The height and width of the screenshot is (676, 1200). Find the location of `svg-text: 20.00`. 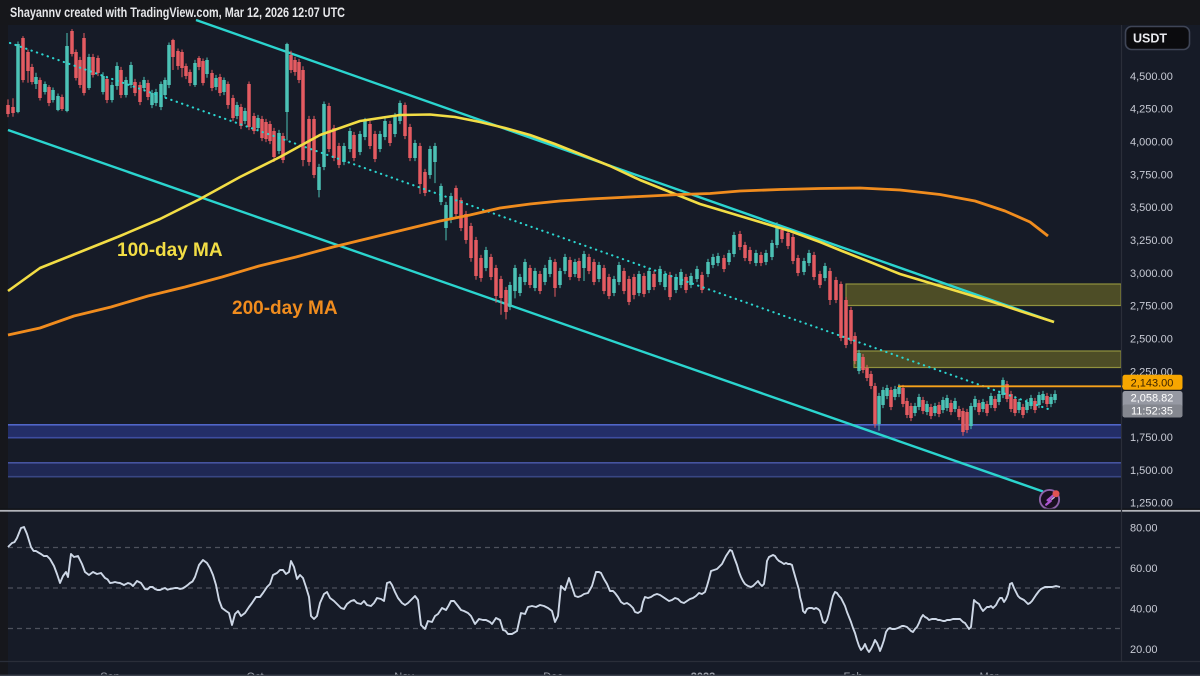

svg-text: 20.00 is located at coordinates (1144, 650).